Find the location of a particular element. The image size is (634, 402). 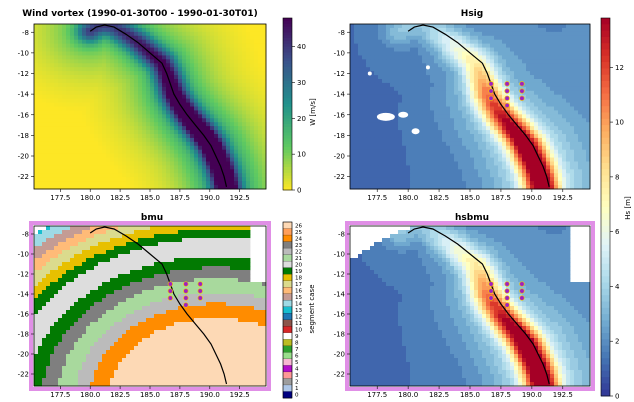

hsig-title: Hsig is located at coordinates (472, 14).